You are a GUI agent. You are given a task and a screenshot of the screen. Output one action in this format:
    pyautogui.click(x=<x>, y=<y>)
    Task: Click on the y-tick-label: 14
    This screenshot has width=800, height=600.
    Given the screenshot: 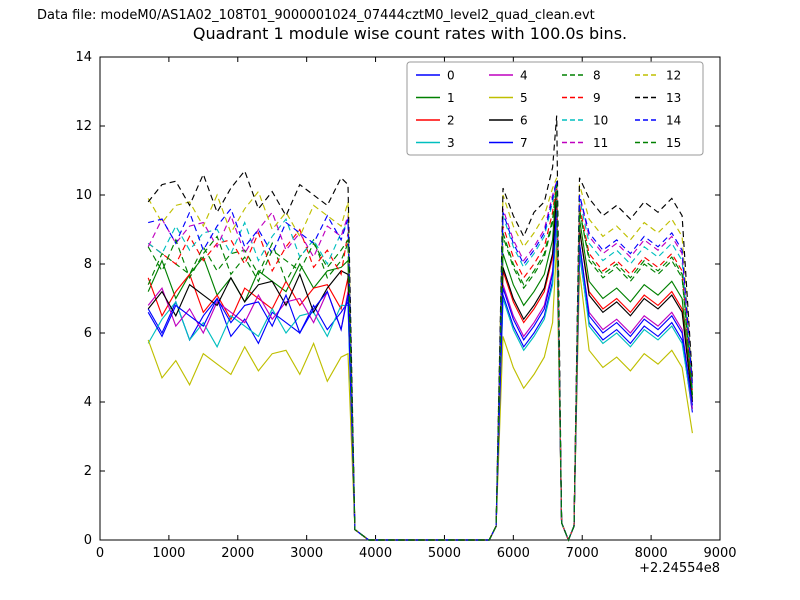 What is the action you would take?
    pyautogui.click(x=83, y=57)
    